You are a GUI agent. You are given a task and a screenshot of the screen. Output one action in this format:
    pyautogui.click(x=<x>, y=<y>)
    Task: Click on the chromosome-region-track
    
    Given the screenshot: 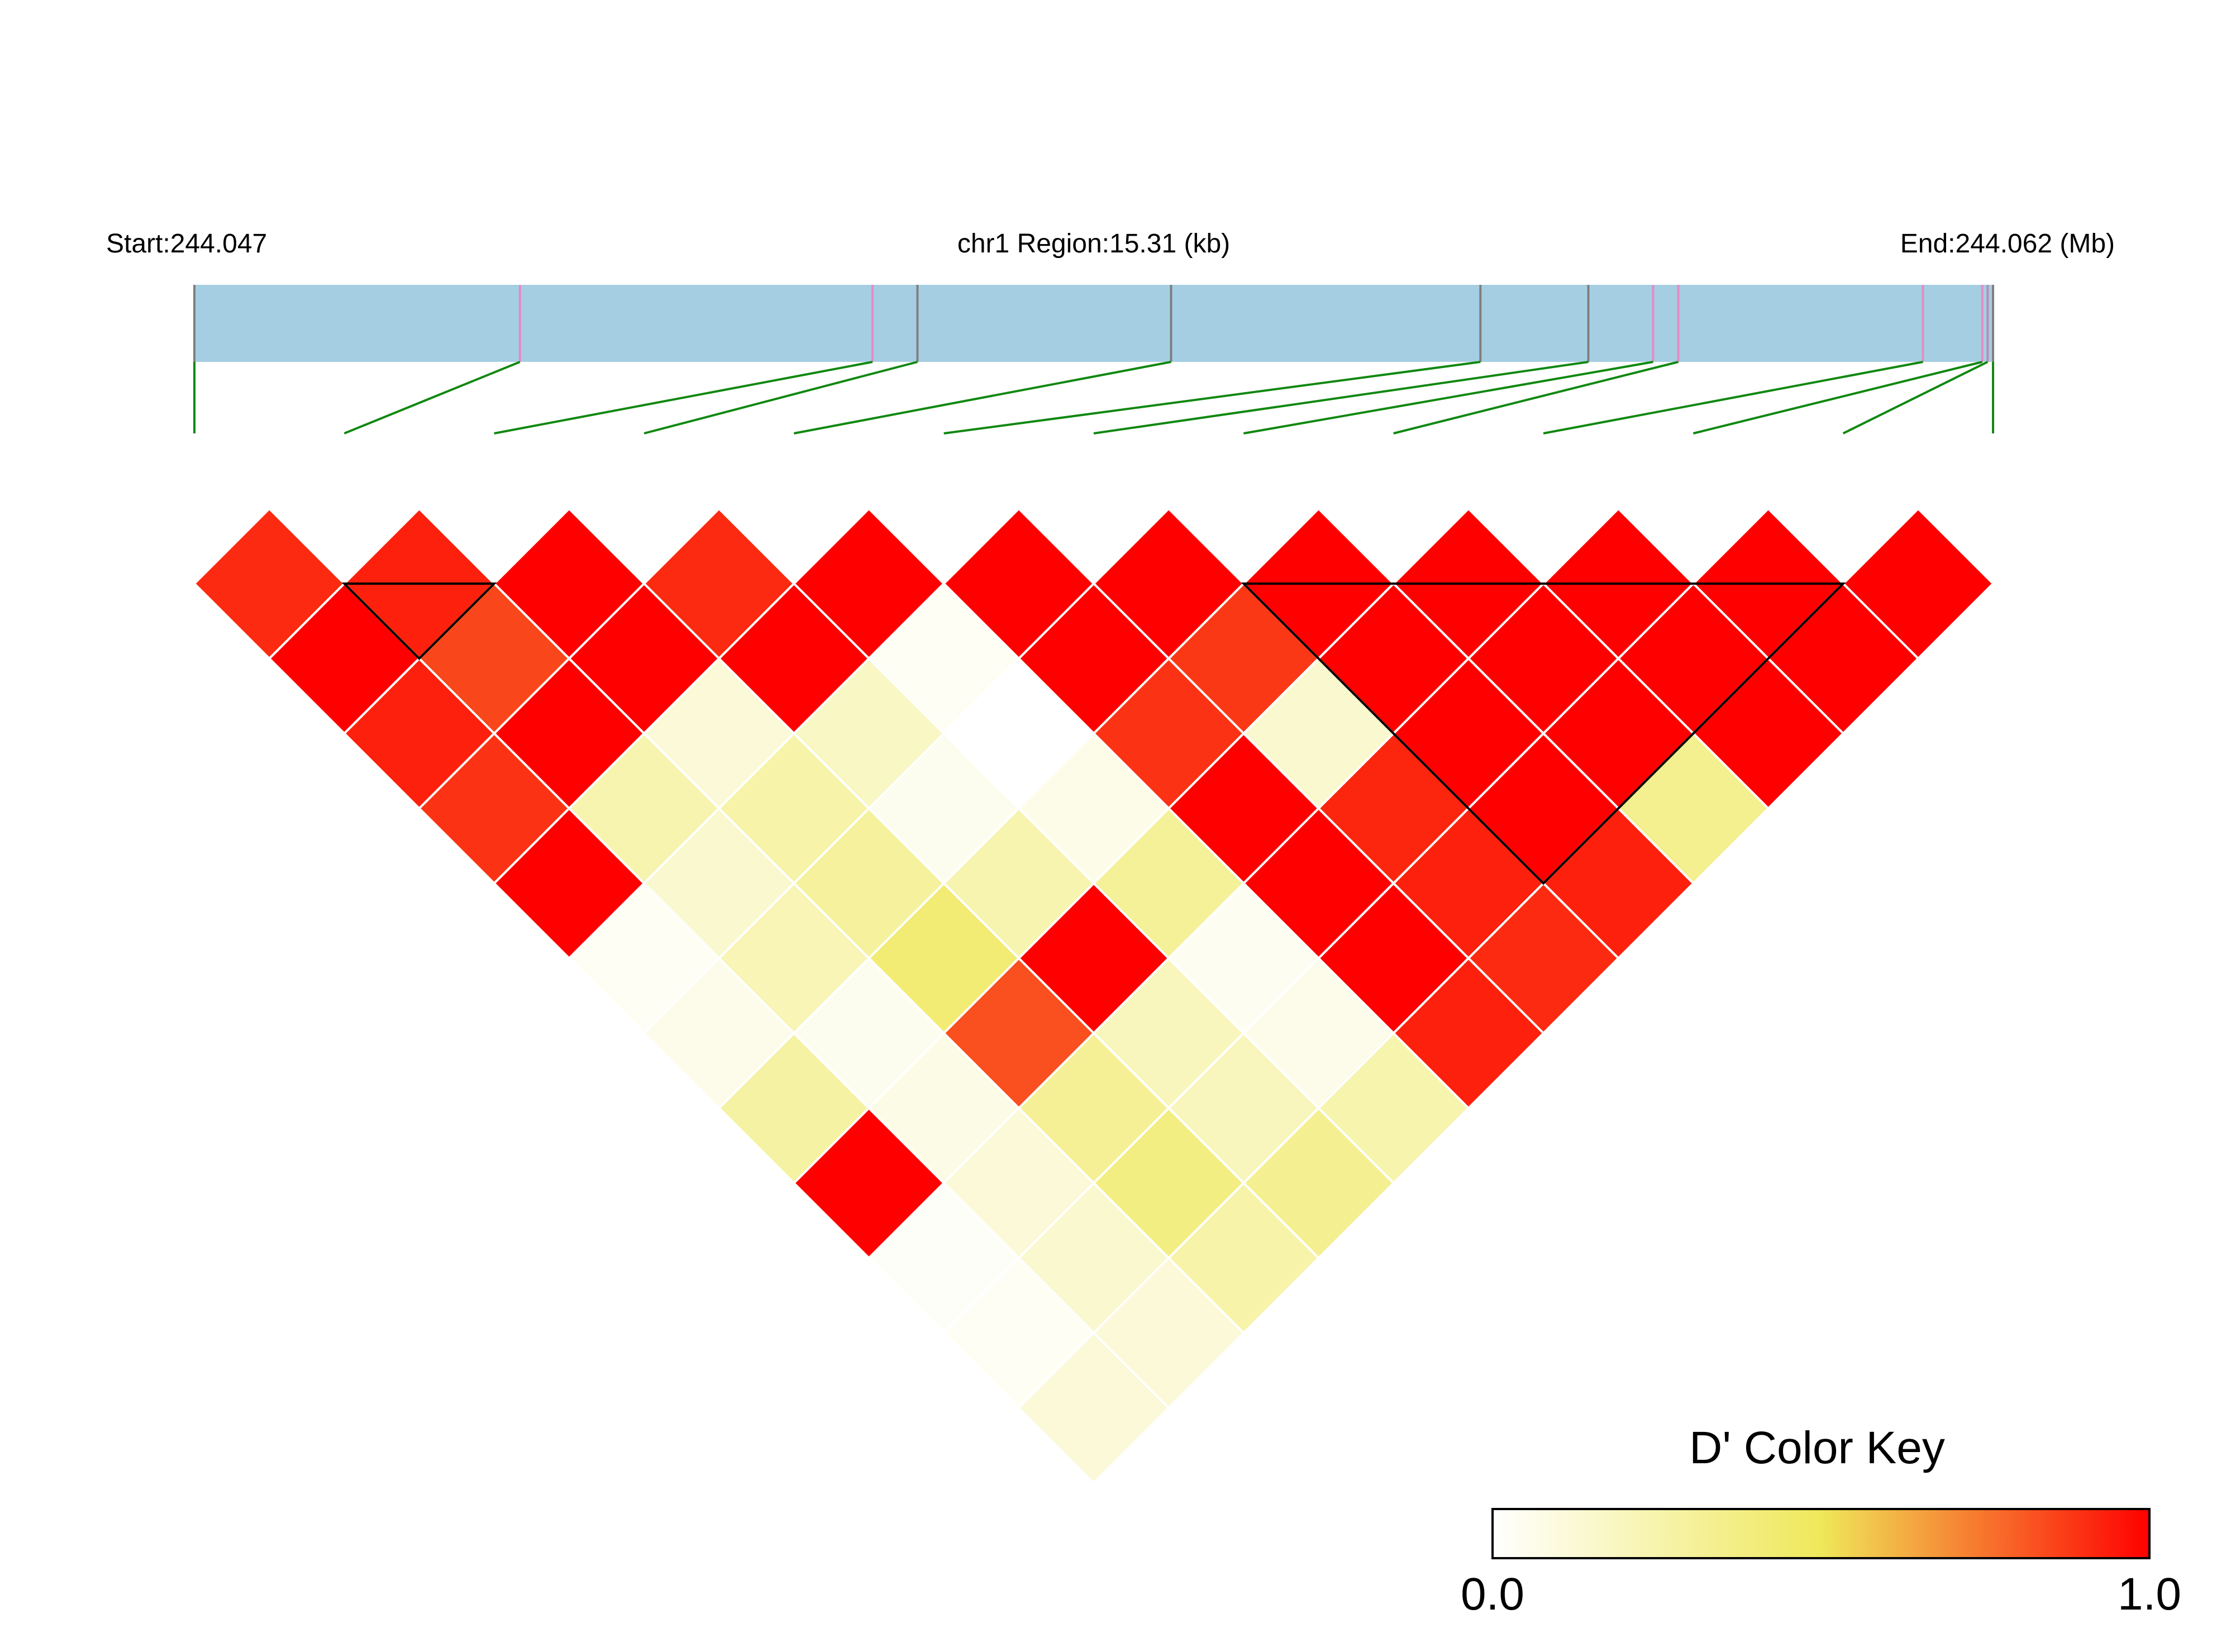 What is the action you would take?
    pyautogui.click(x=1093, y=323)
    